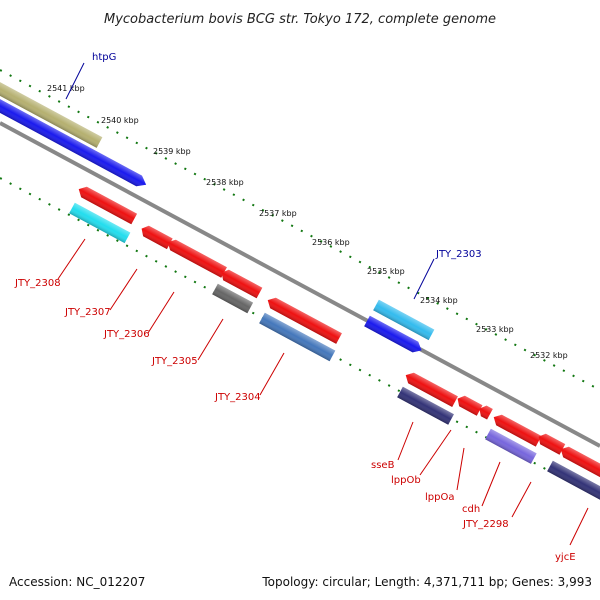 Image resolution: width=600 pixels, height=600 pixels. What do you see at coordinates (439, 300) in the screenshot?
I see `tick-label: 2534 kbp` at bounding box center [439, 300].